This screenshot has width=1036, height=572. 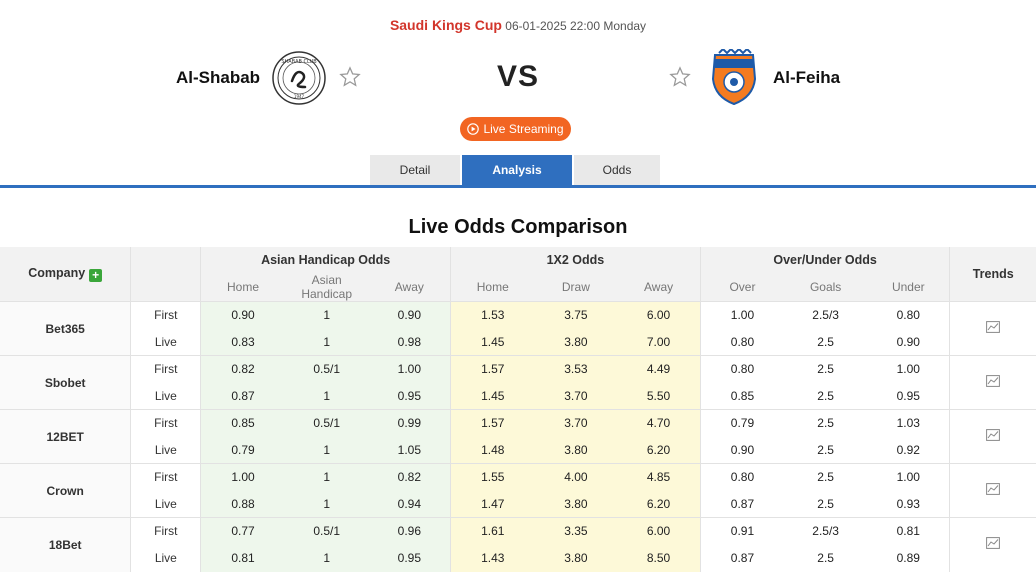 I want to click on odds-cell: 0.98, so click(x=409, y=342).